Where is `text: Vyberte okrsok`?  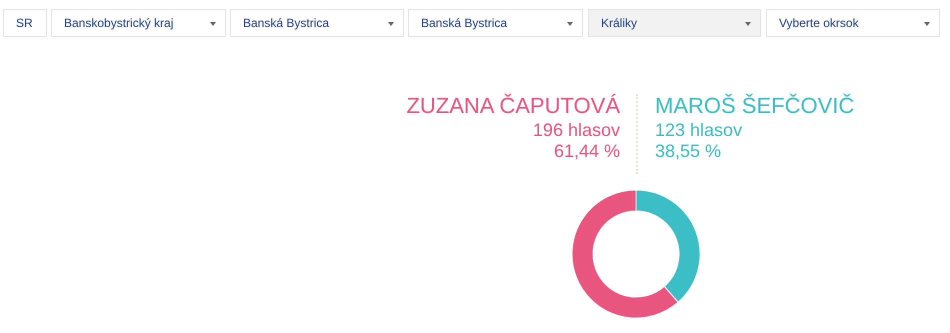
text: Vyberte okrsok is located at coordinates (853, 23).